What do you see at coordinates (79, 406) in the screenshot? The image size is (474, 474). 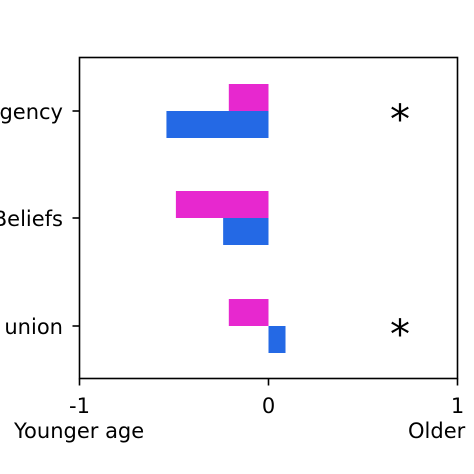 I see `x-tick-label: -1` at bounding box center [79, 406].